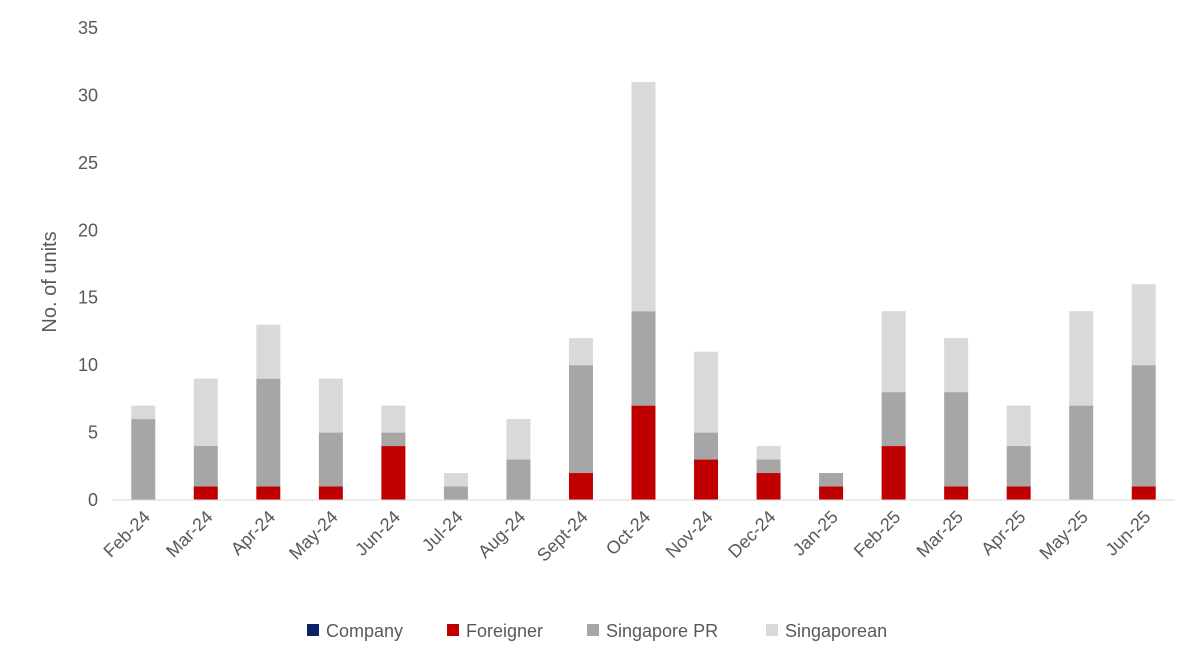 The width and height of the screenshot is (1200, 668). I want to click on x-tick-label: Feb-25, so click(877, 534).